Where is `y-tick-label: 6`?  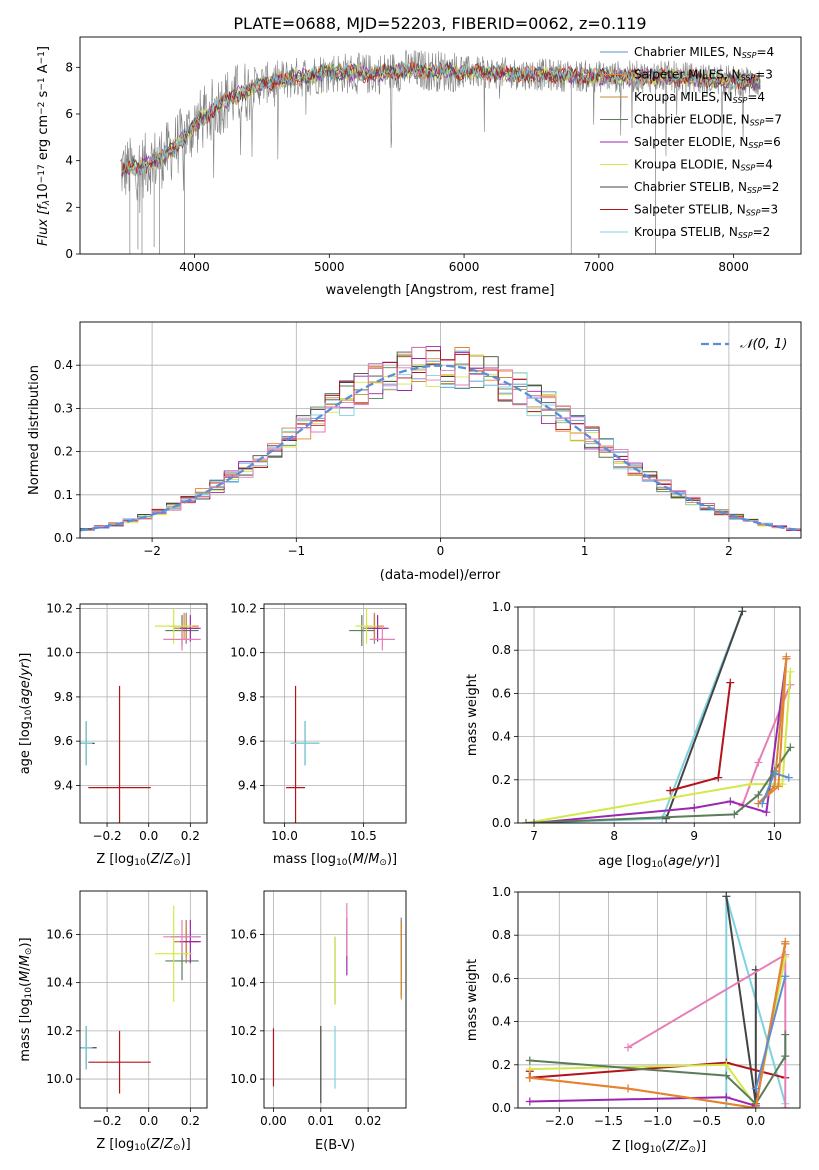
y-tick-label: 6 is located at coordinates (69, 114).